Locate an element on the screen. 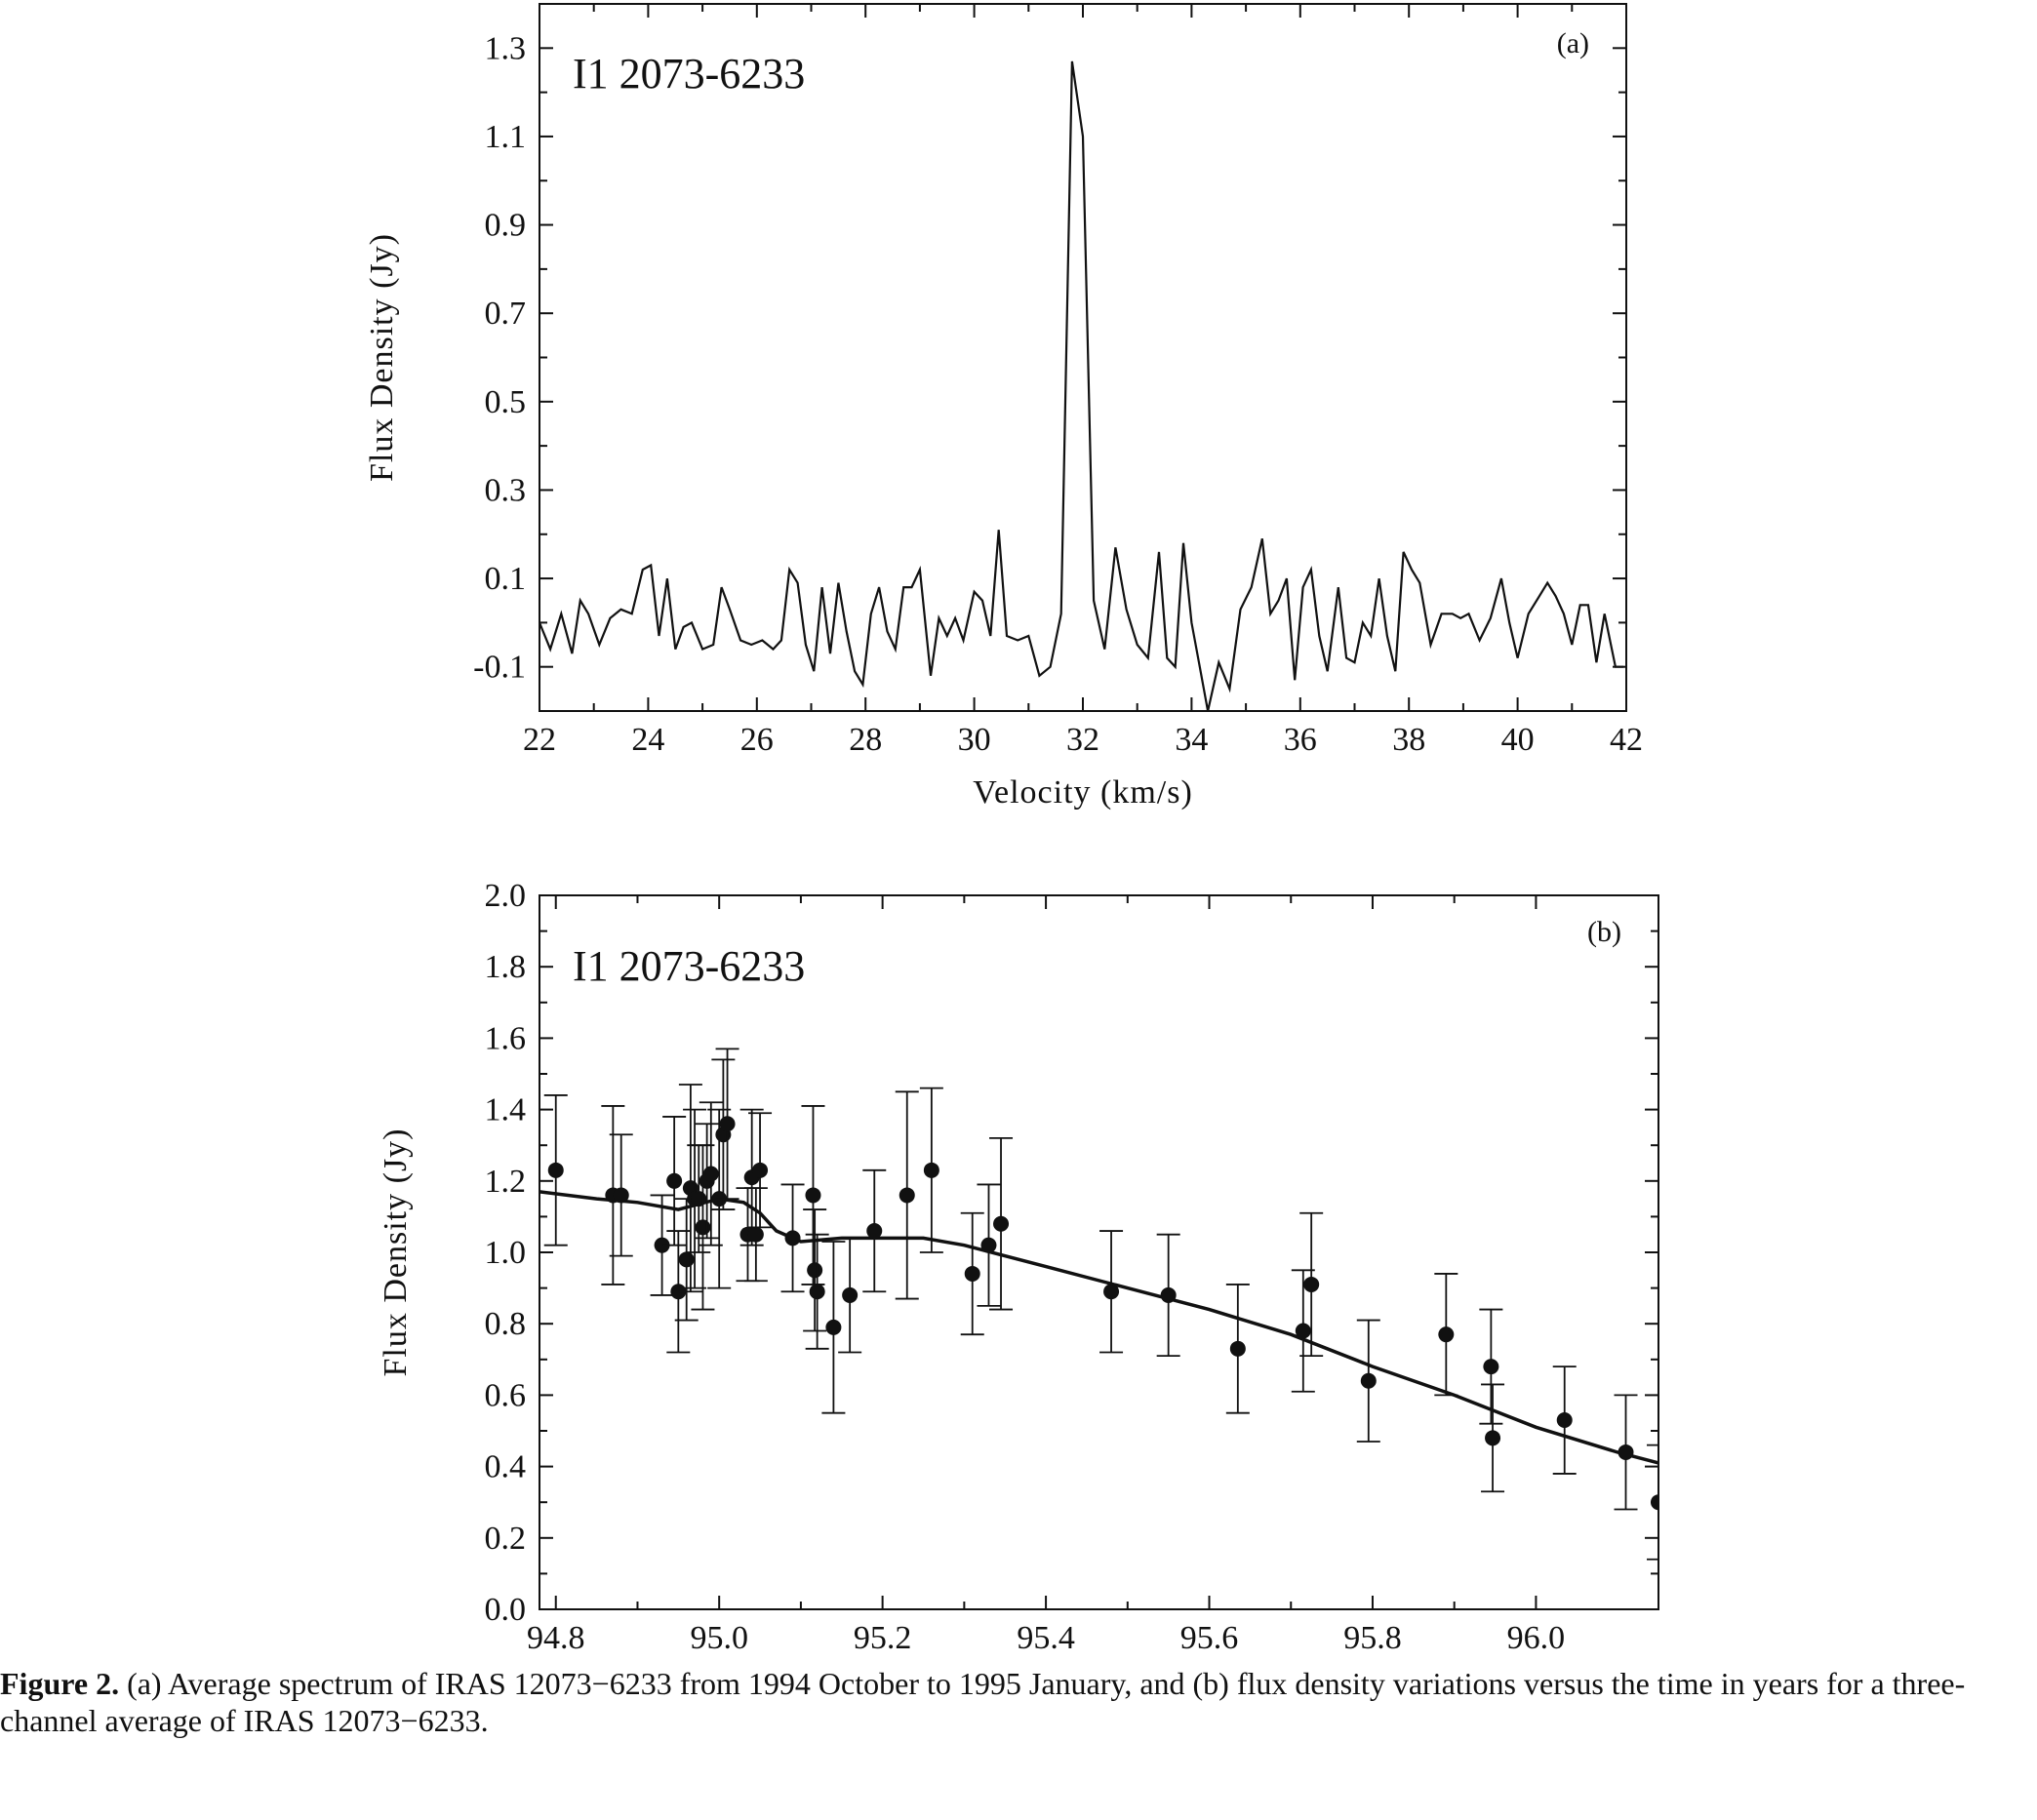 The width and height of the screenshot is (2037, 1820). y-tick-label: 0.7 is located at coordinates (506, 314).